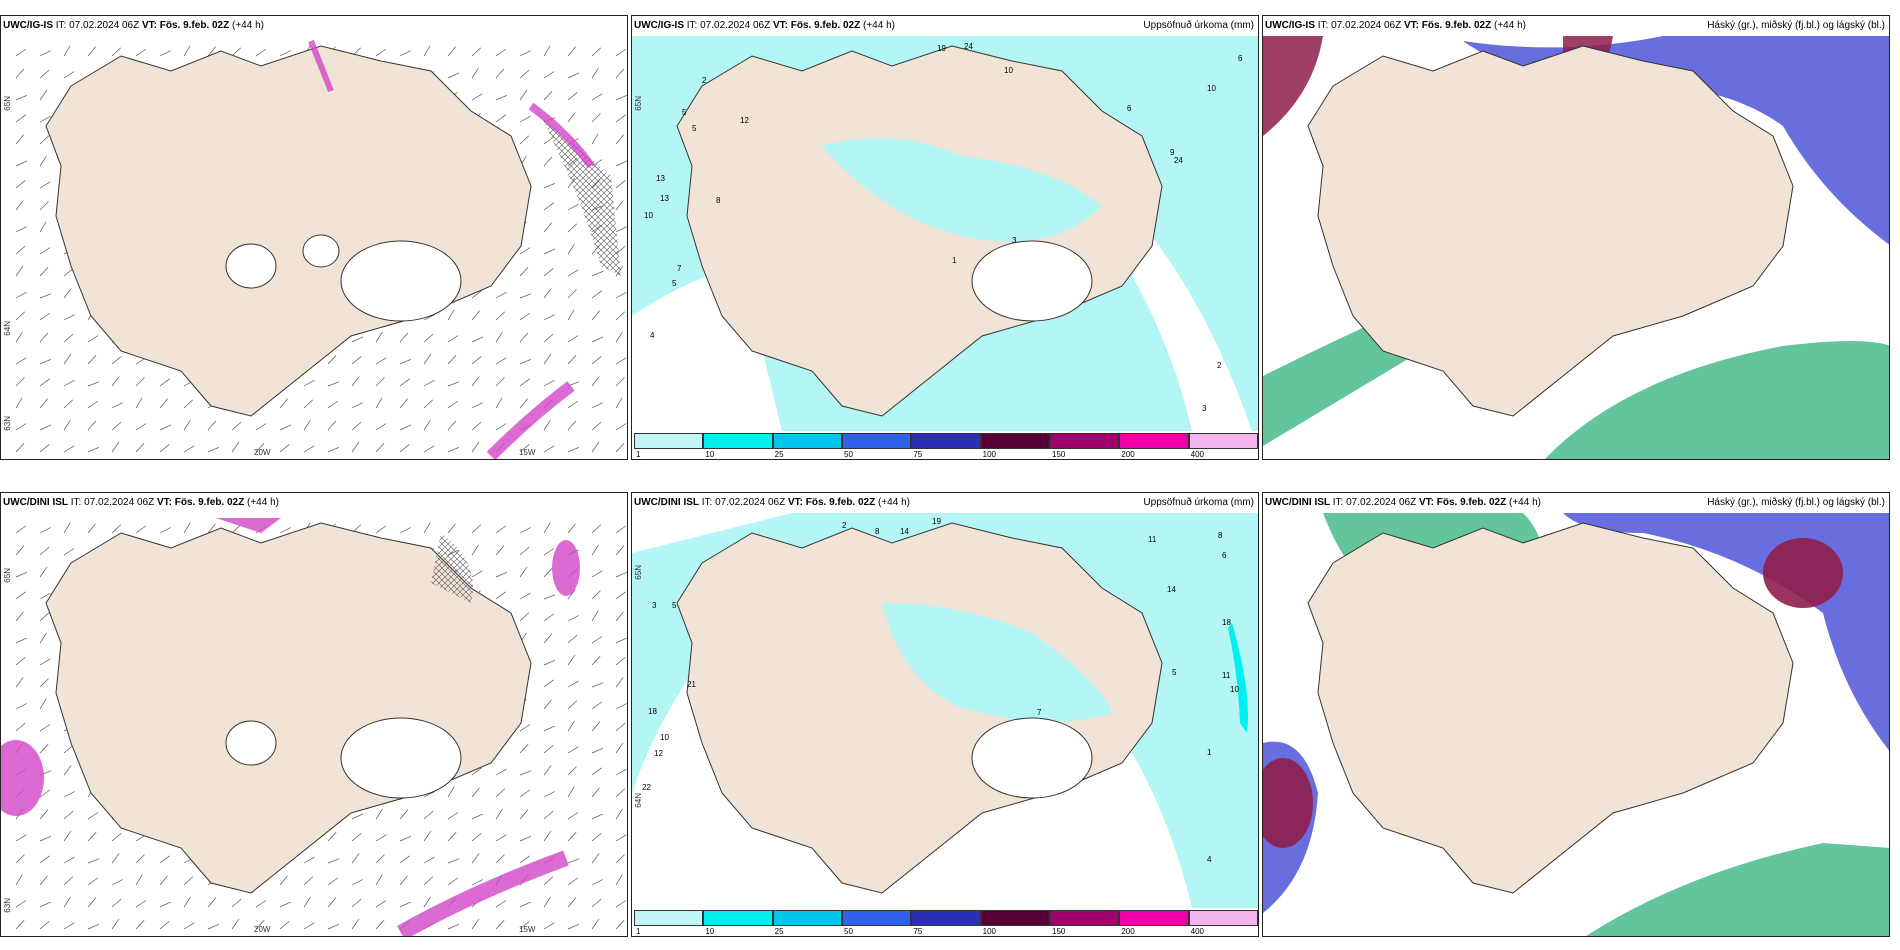  Describe the element at coordinates (844, 525) in the screenshot. I see `precip-value: 2` at that location.